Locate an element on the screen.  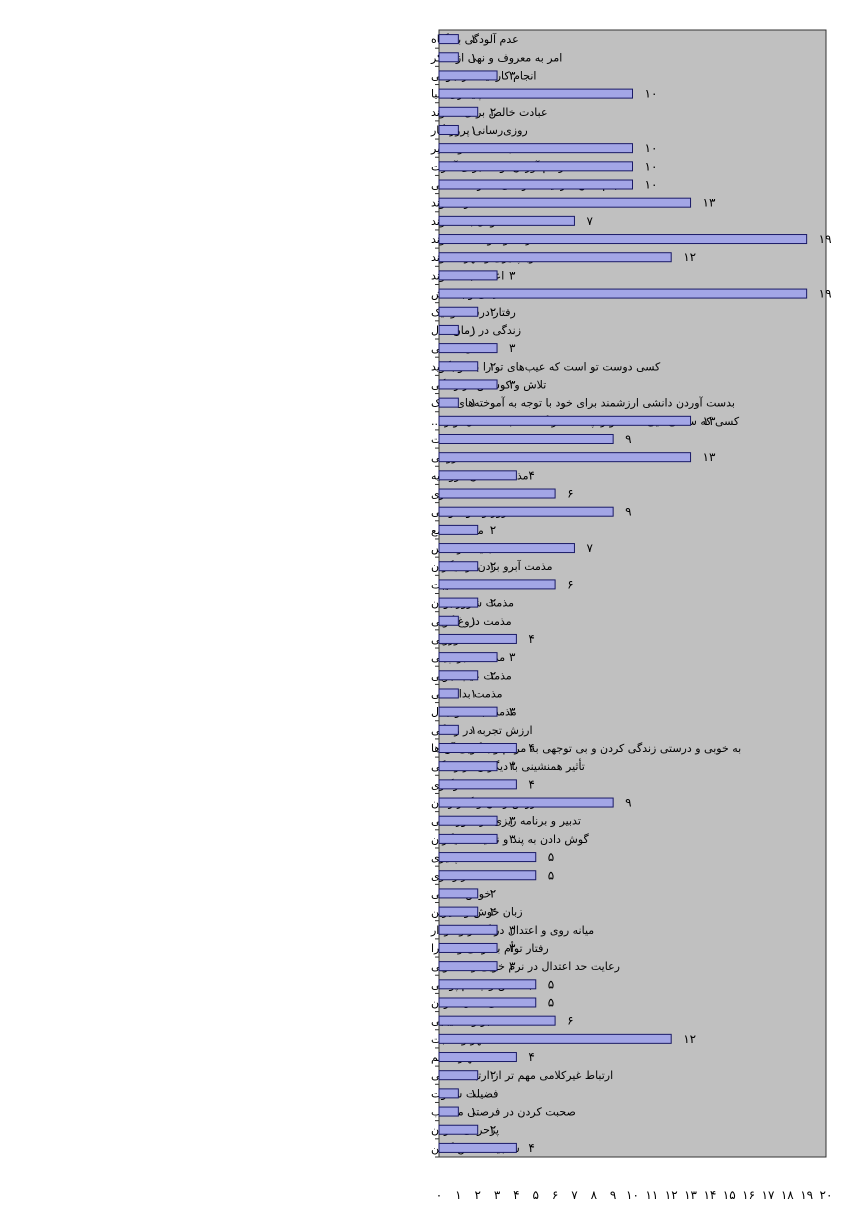
value-label: ۱۳ is located at coordinates (709, 421).